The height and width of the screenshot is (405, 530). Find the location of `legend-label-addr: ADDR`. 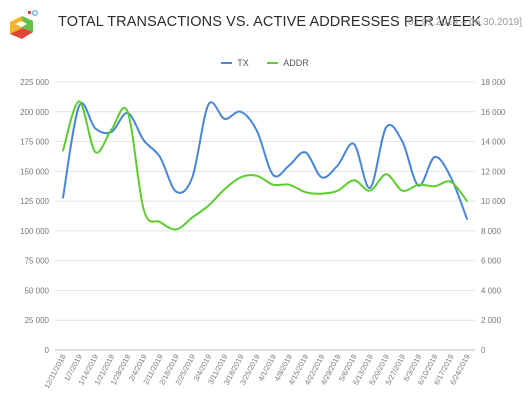

legend-label-addr: ADDR is located at coordinates (296, 63).